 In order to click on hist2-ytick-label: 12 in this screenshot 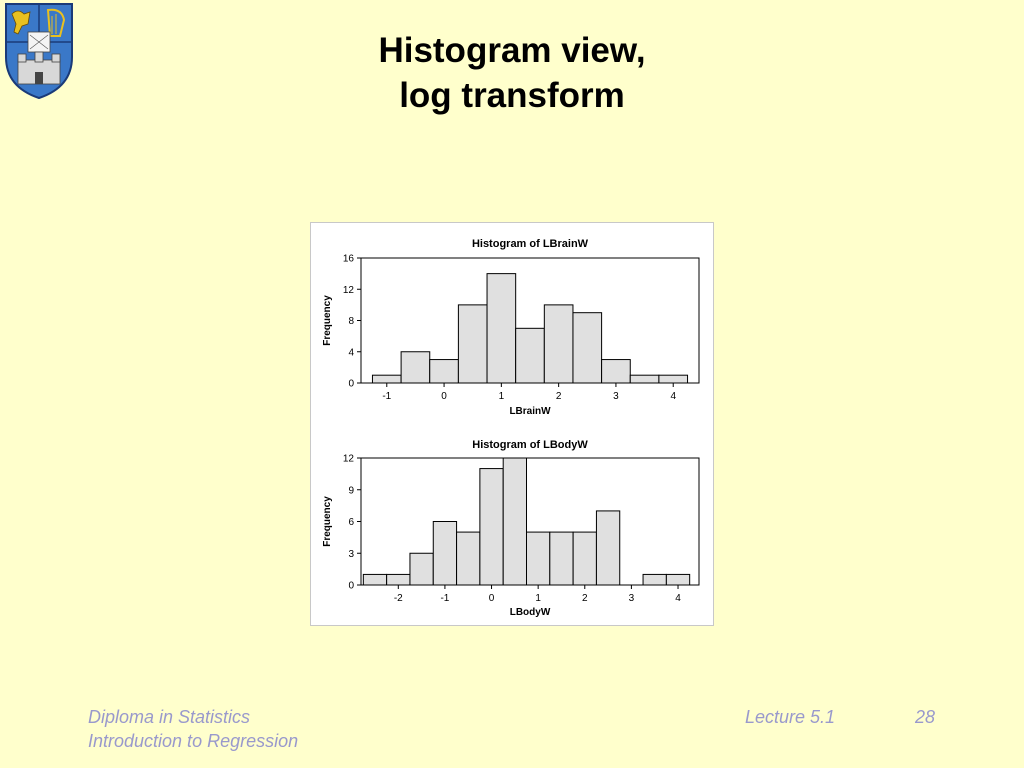, I will do `click(349, 459)`.